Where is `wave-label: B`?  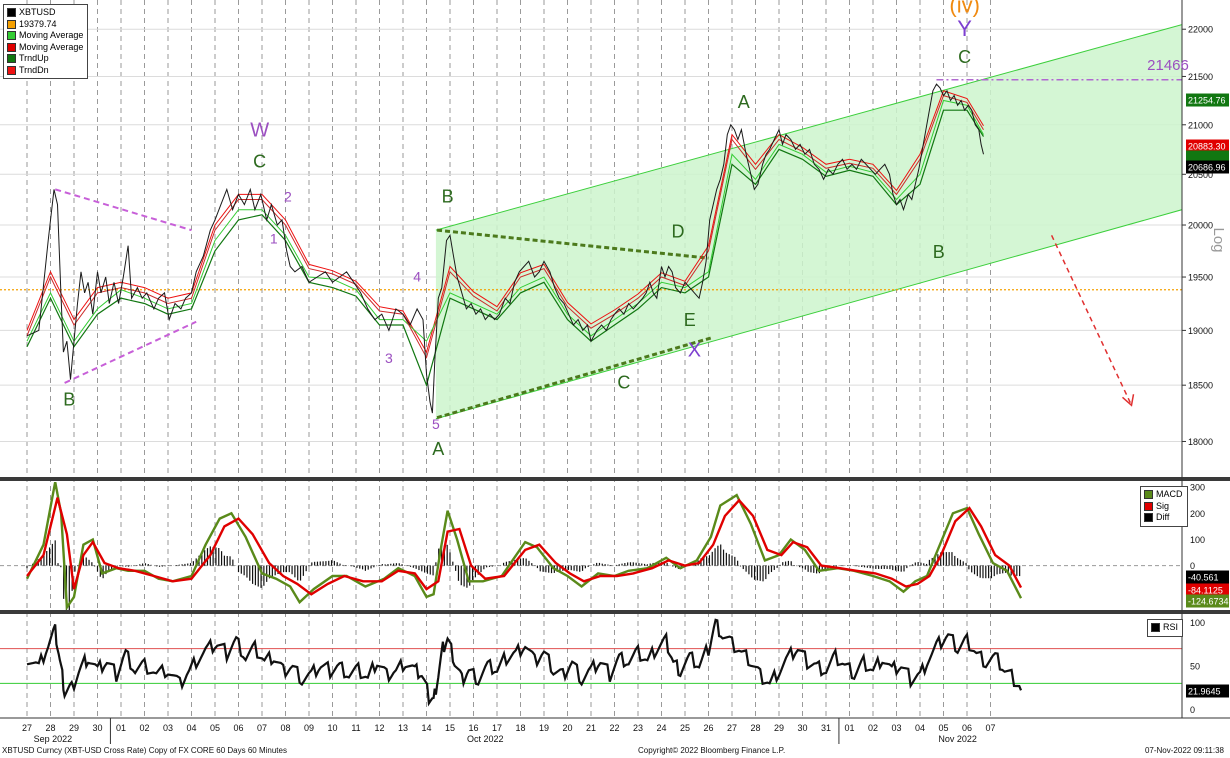 wave-label: B is located at coordinates (69, 399).